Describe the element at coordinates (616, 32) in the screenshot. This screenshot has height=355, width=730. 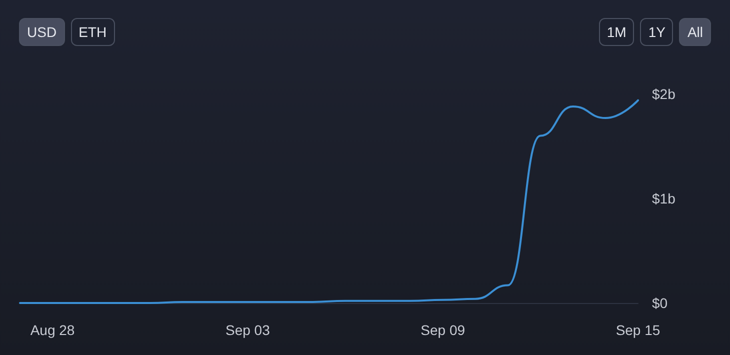
I see `text: 1M` at that location.